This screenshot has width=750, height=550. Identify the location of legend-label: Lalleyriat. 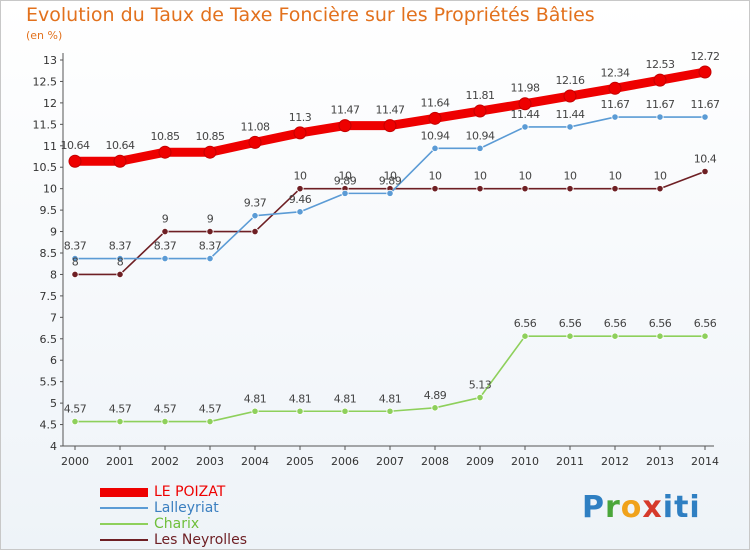
(186, 508).